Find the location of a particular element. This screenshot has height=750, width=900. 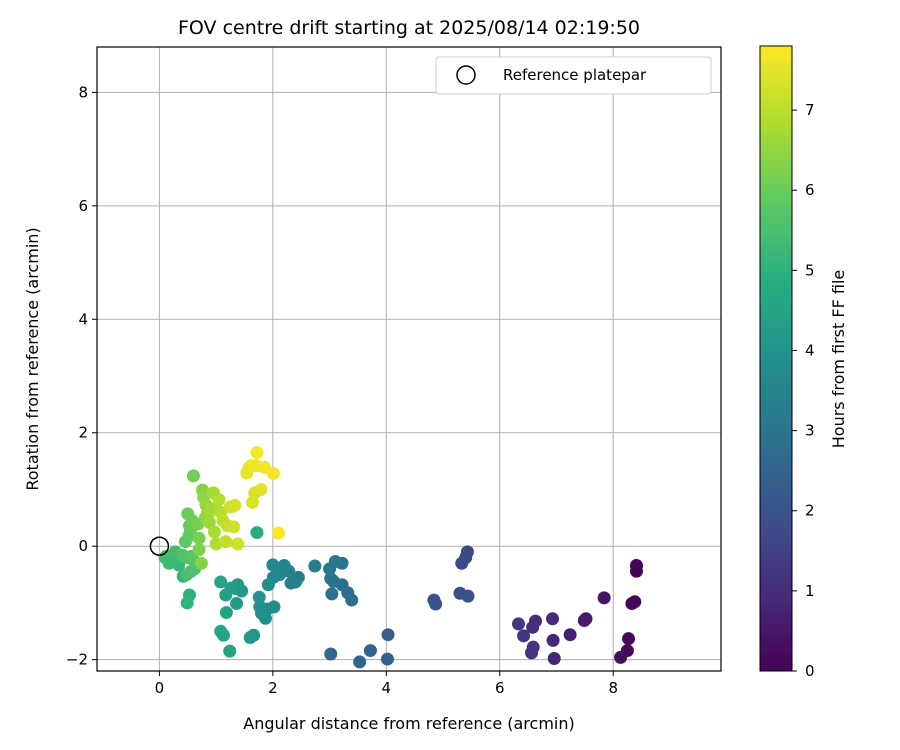

colorbar-tick-label: 0 is located at coordinates (810, 671).